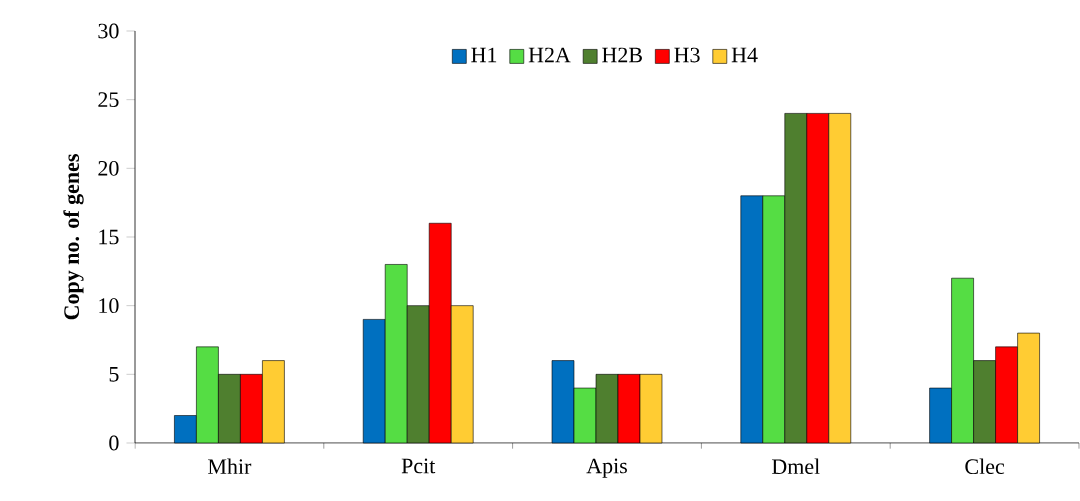 The width and height of the screenshot is (1080, 501). What do you see at coordinates (109, 237) in the screenshot?
I see `y-tick-label: 15` at bounding box center [109, 237].